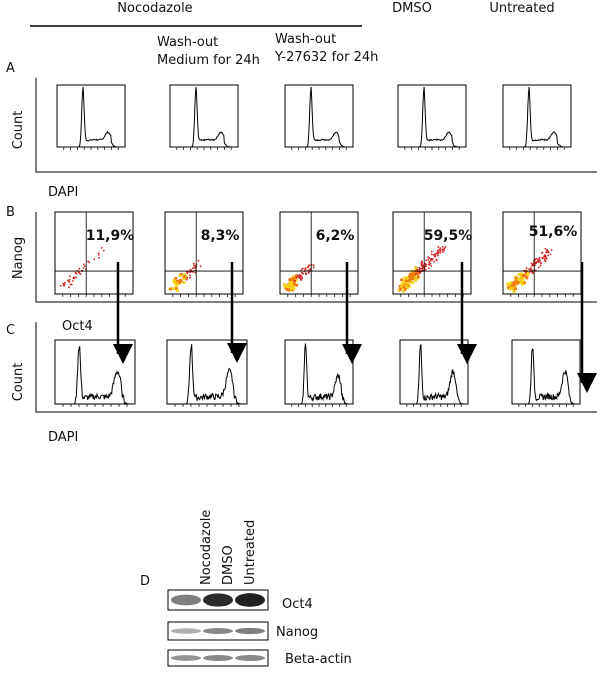 The width and height of the screenshot is (608, 676). I want to click on panel-letter: C, so click(10, 330).